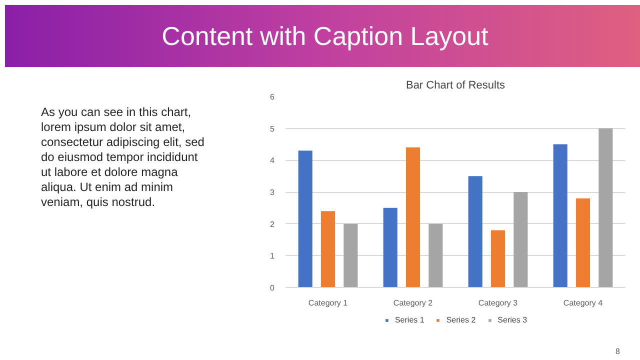 This screenshot has height=360, width=640. What do you see at coordinates (456, 86) in the screenshot?
I see `chart-title: Bar Chart of Results` at bounding box center [456, 86].